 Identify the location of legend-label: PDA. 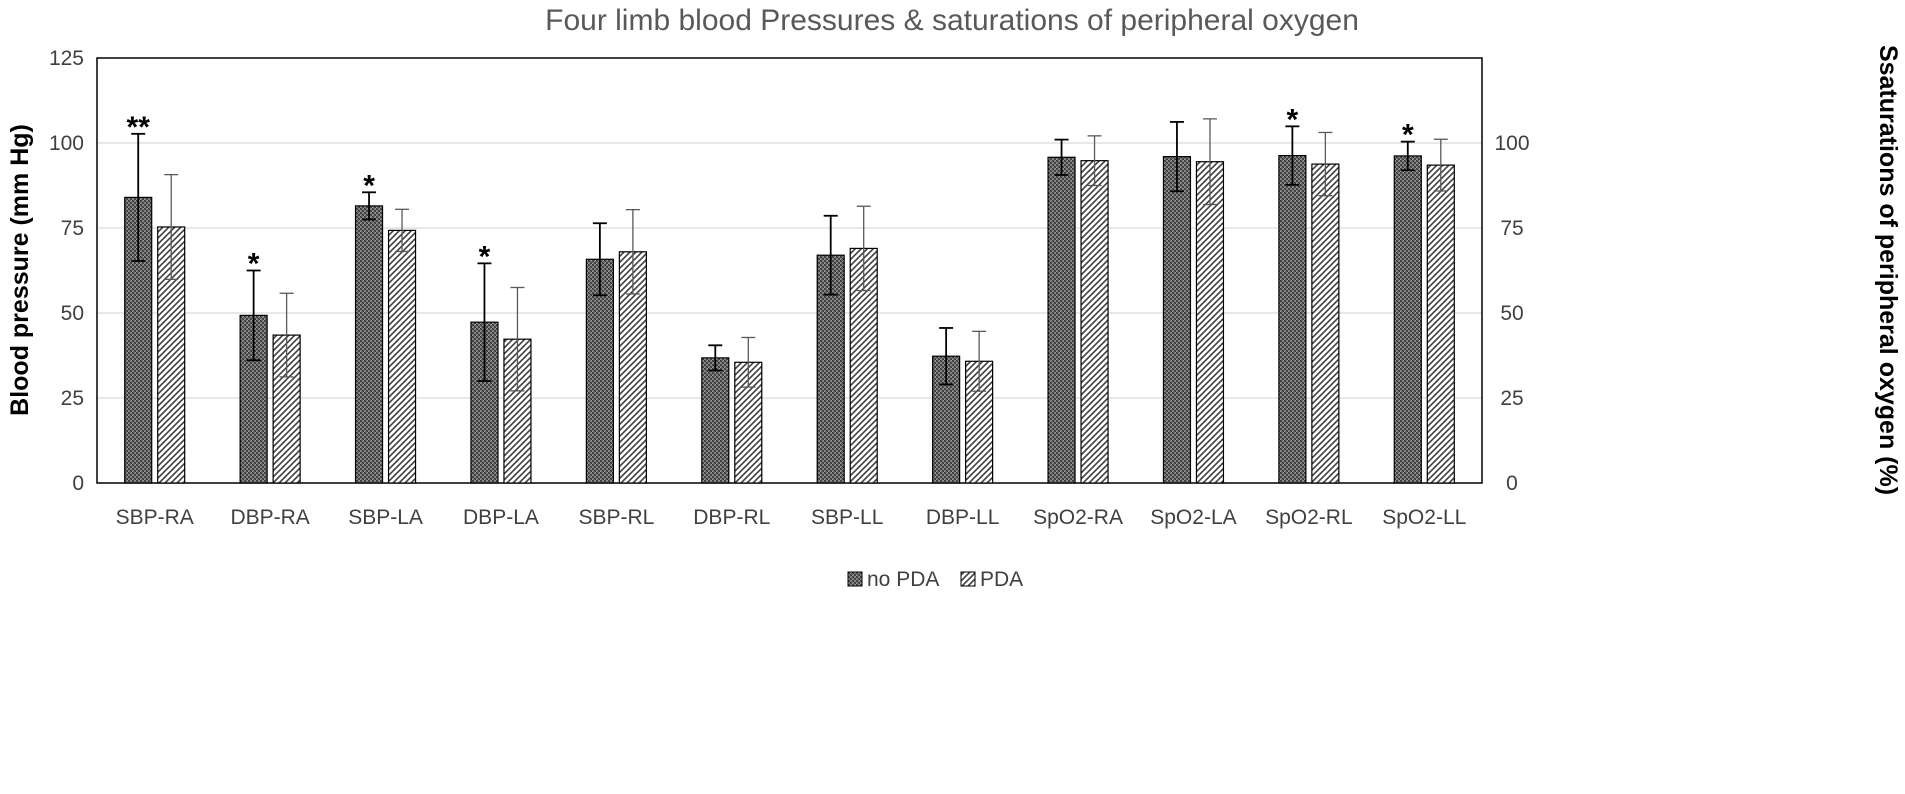
(1001, 579).